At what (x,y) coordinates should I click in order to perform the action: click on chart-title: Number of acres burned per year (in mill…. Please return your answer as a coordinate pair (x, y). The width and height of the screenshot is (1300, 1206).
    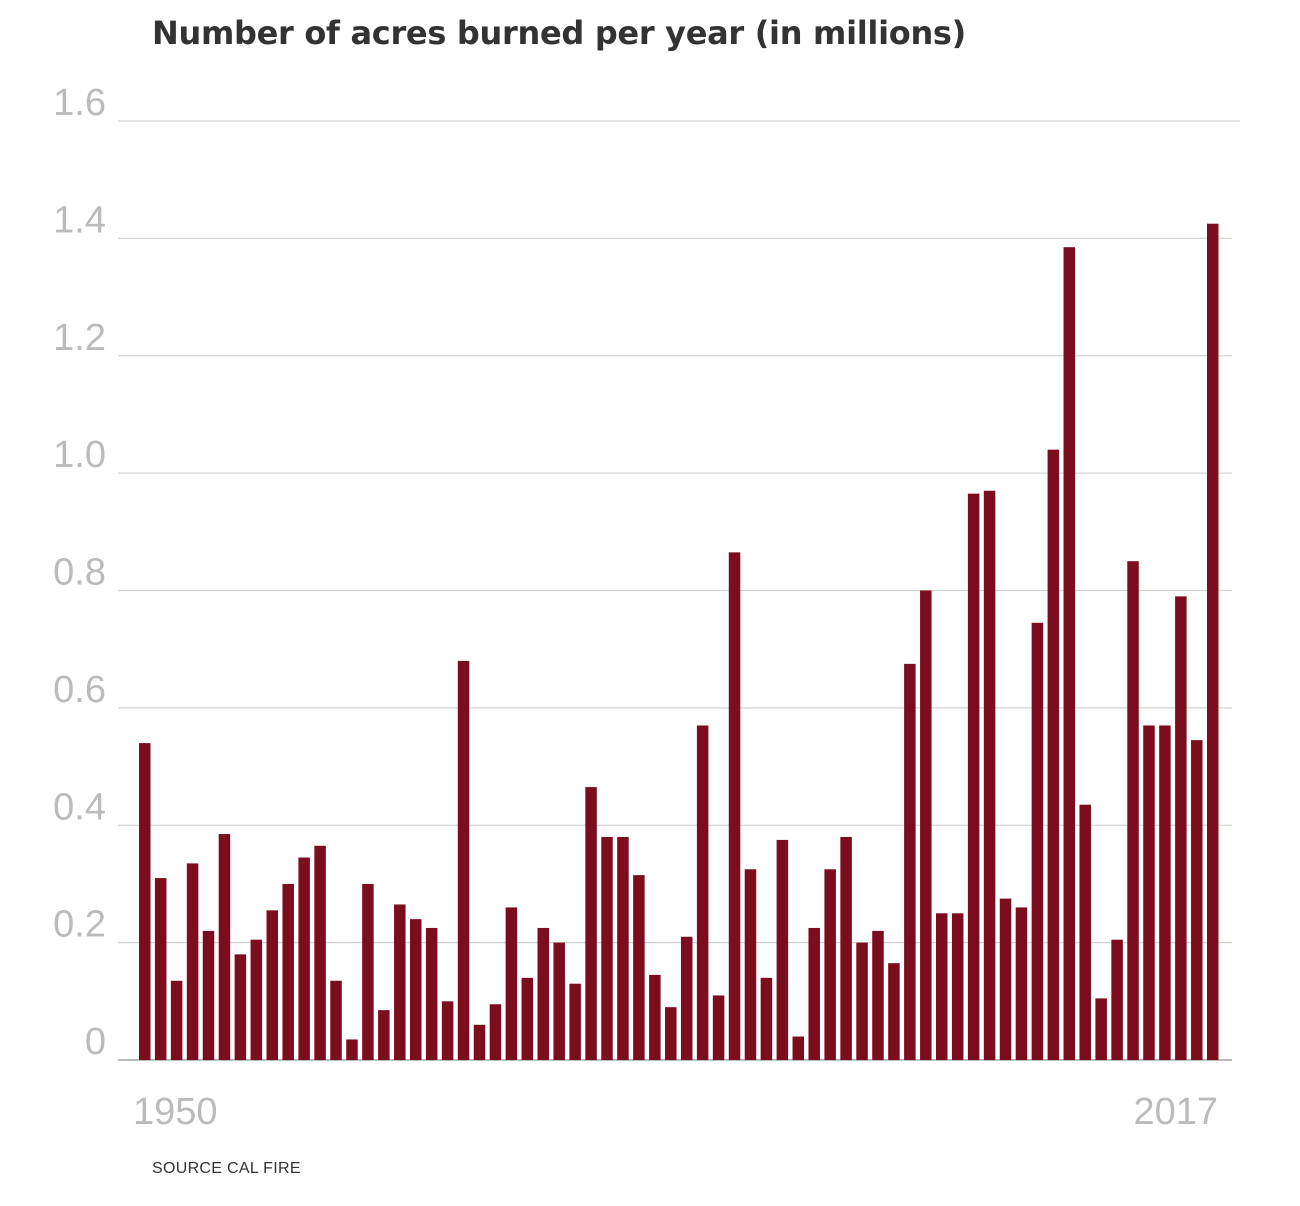
    Looking at the image, I should click on (559, 33).